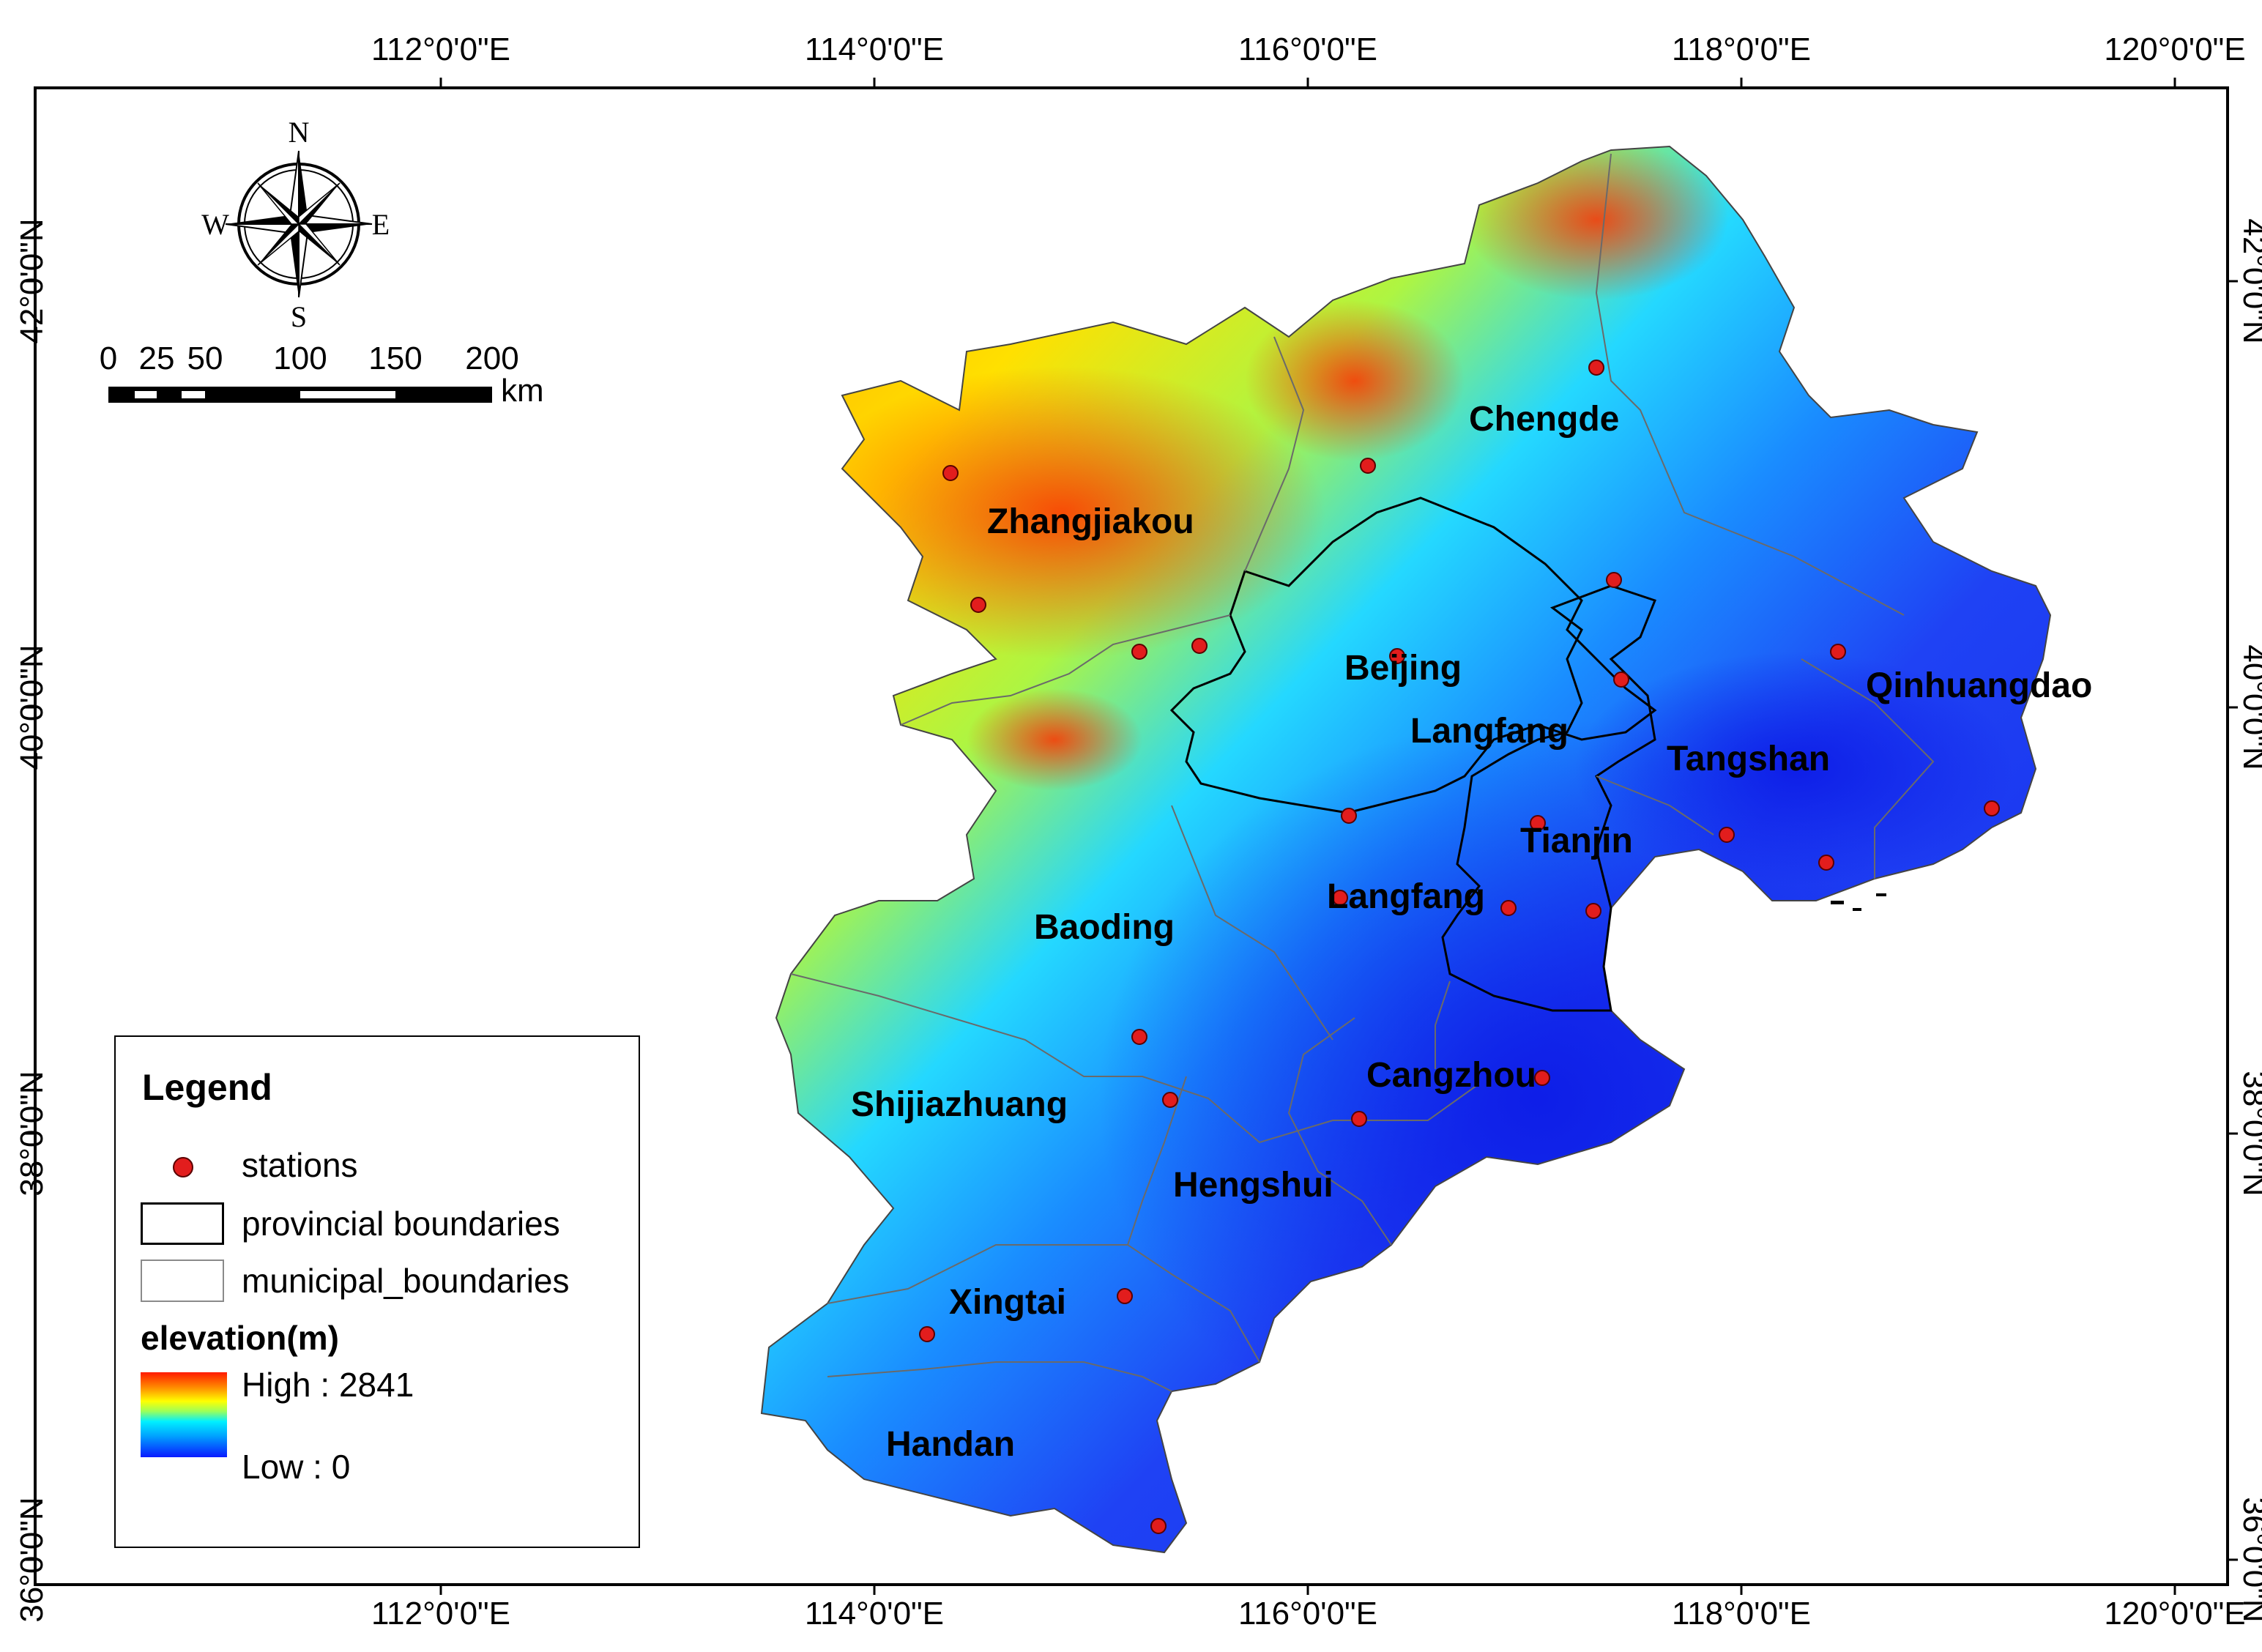 This screenshot has height=1652, width=2262. I want to click on city-label-tianjin: Tianjin, so click(1576, 841).